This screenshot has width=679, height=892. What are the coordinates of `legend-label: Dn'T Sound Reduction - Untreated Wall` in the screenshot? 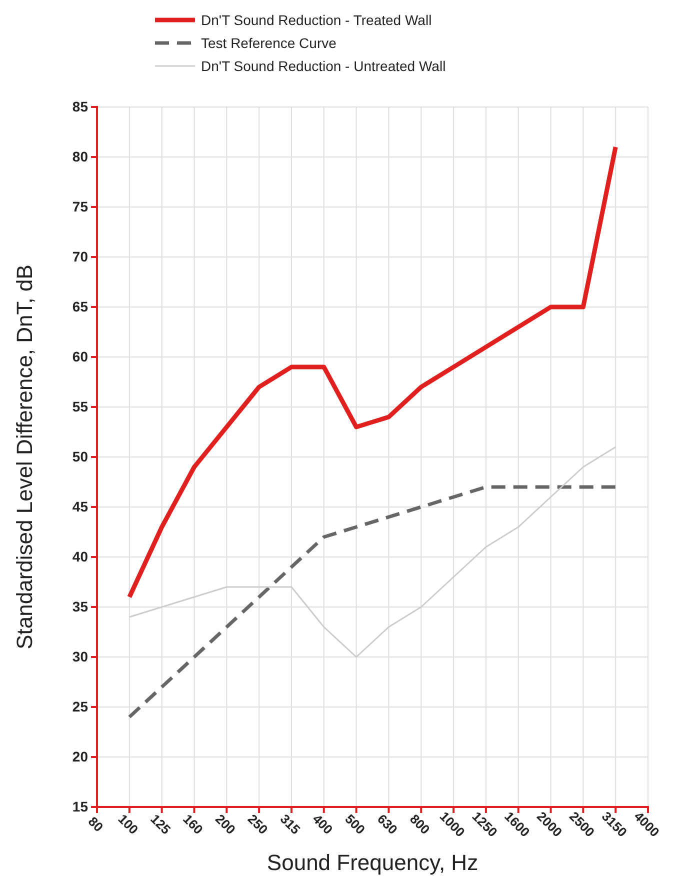 It's located at (323, 66).